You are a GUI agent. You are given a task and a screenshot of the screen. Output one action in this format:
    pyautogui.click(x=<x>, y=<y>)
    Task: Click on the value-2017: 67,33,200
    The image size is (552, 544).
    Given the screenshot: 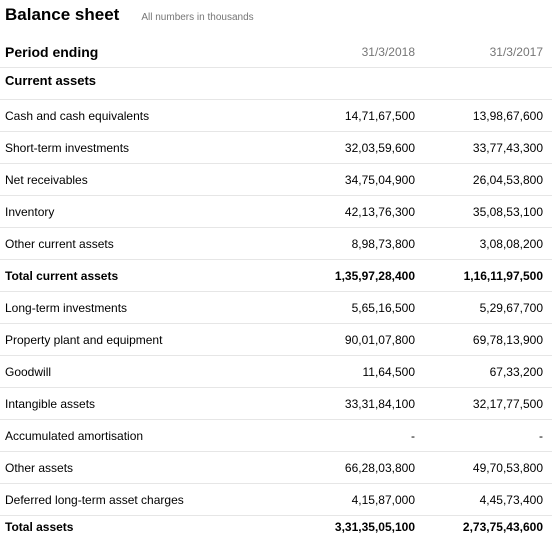 What is the action you would take?
    pyautogui.click(x=516, y=371)
    